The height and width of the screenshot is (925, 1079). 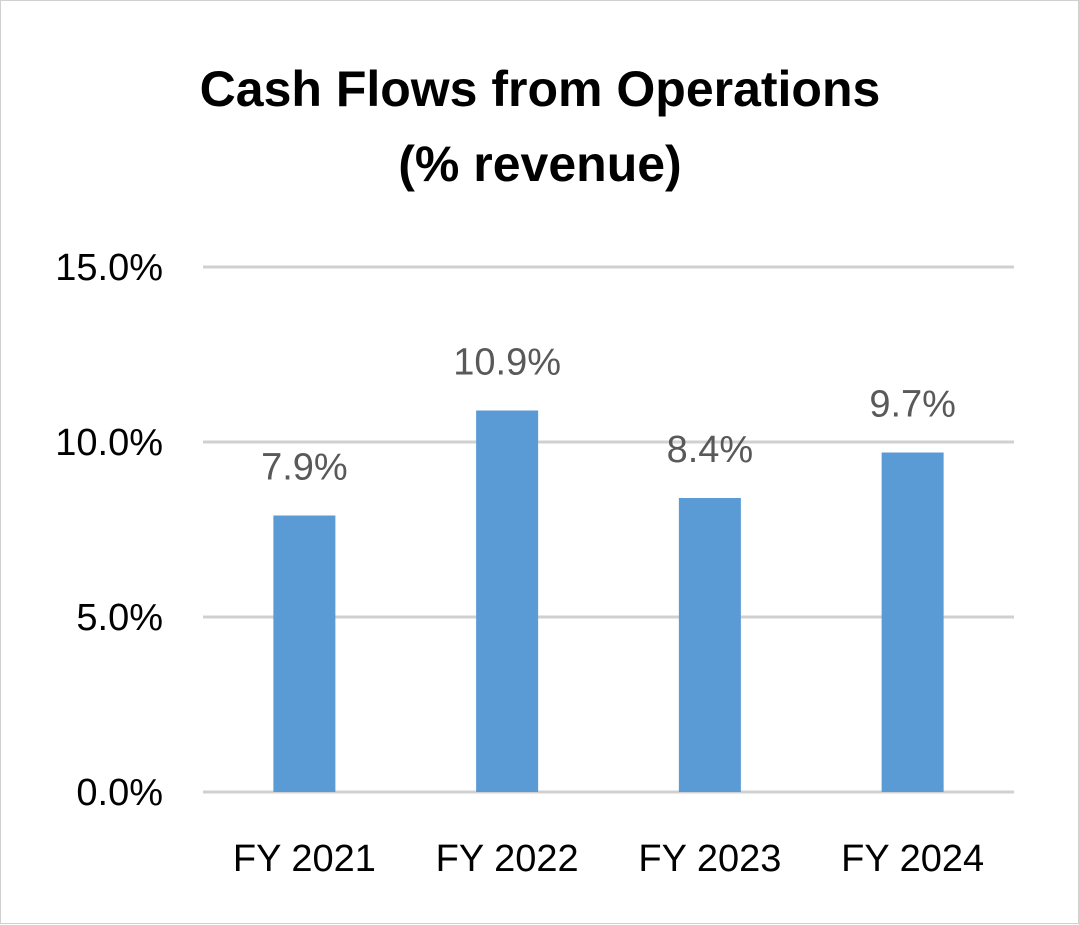 I want to click on chart-title-line-2: (% revenue), so click(x=539, y=164).